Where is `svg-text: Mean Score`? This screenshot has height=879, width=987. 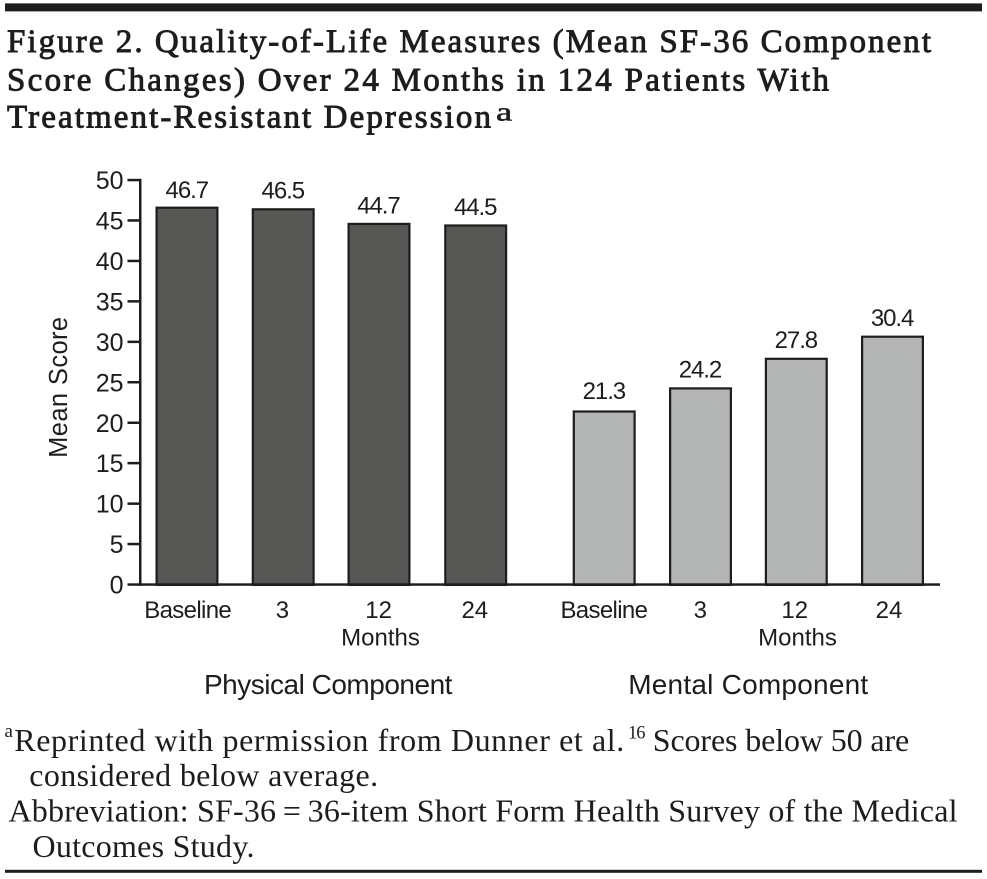 svg-text: Mean Score is located at coordinates (59, 387).